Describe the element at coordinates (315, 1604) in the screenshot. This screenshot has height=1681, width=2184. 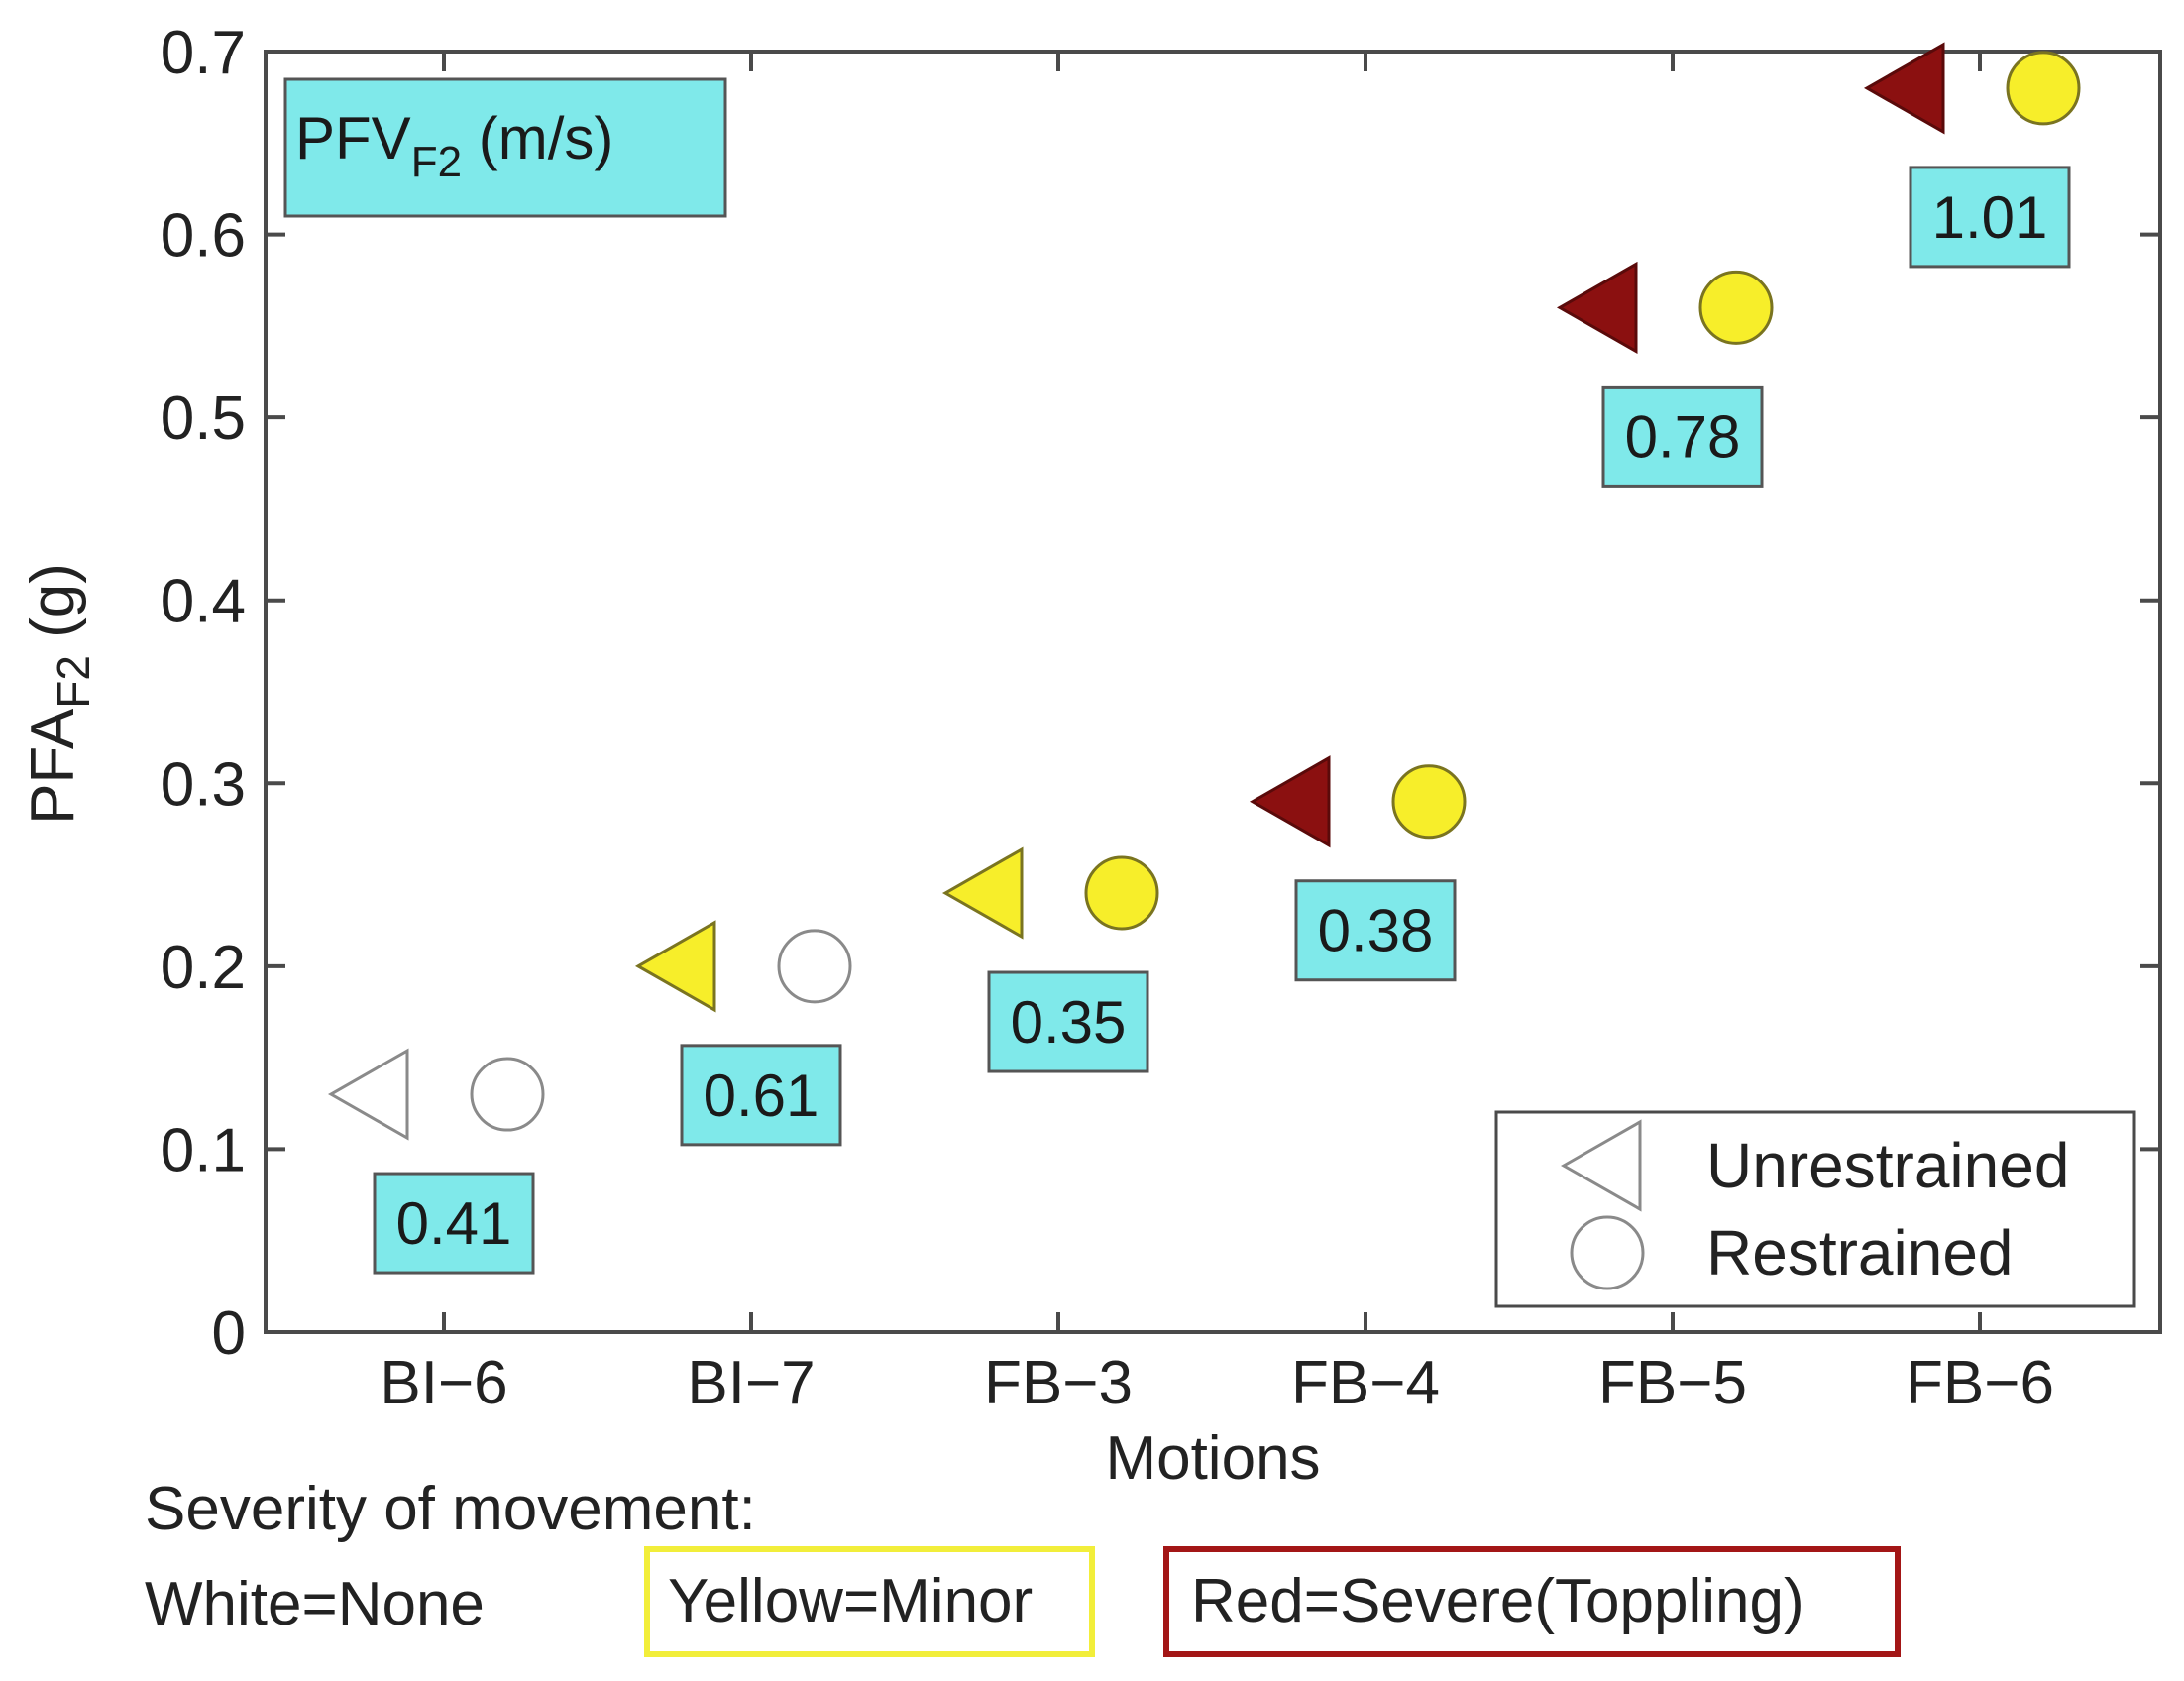
I see `severity-none-label: White=None` at that location.